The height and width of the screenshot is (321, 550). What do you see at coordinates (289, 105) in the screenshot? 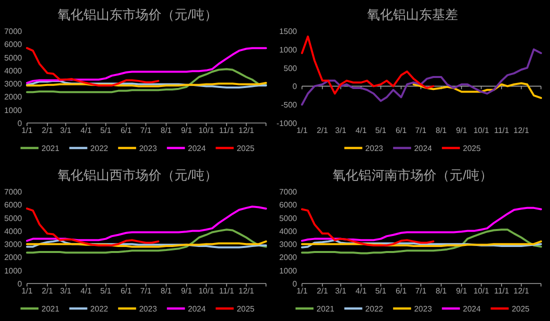
I see `y-tick-label: -500` at bounding box center [289, 105].